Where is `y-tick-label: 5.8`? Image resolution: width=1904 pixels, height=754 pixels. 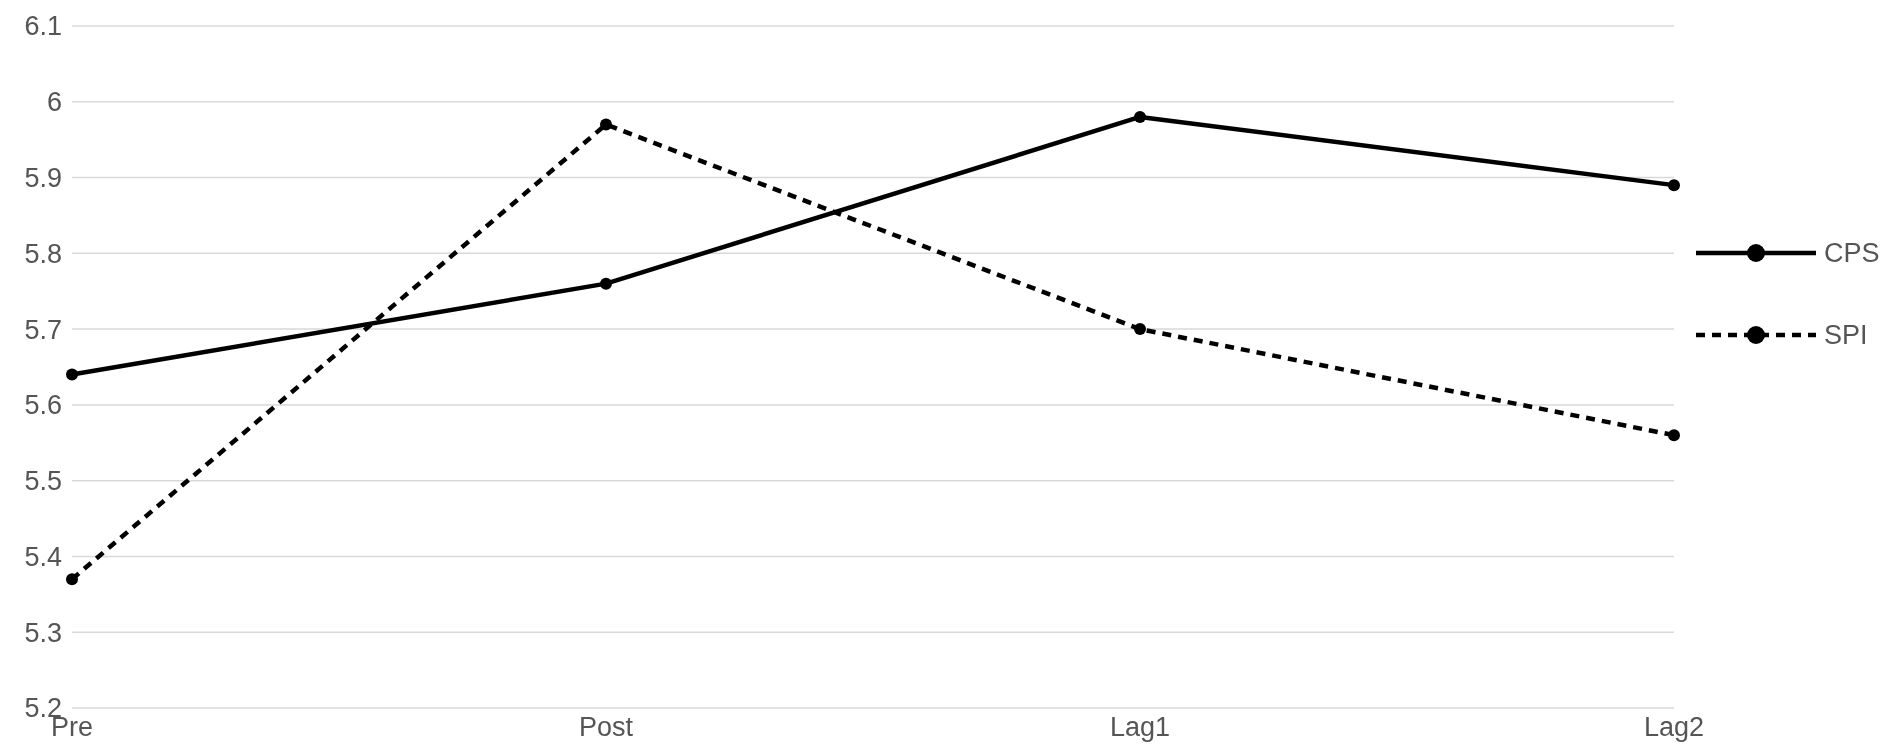
y-tick-label: 5.8 is located at coordinates (43, 253).